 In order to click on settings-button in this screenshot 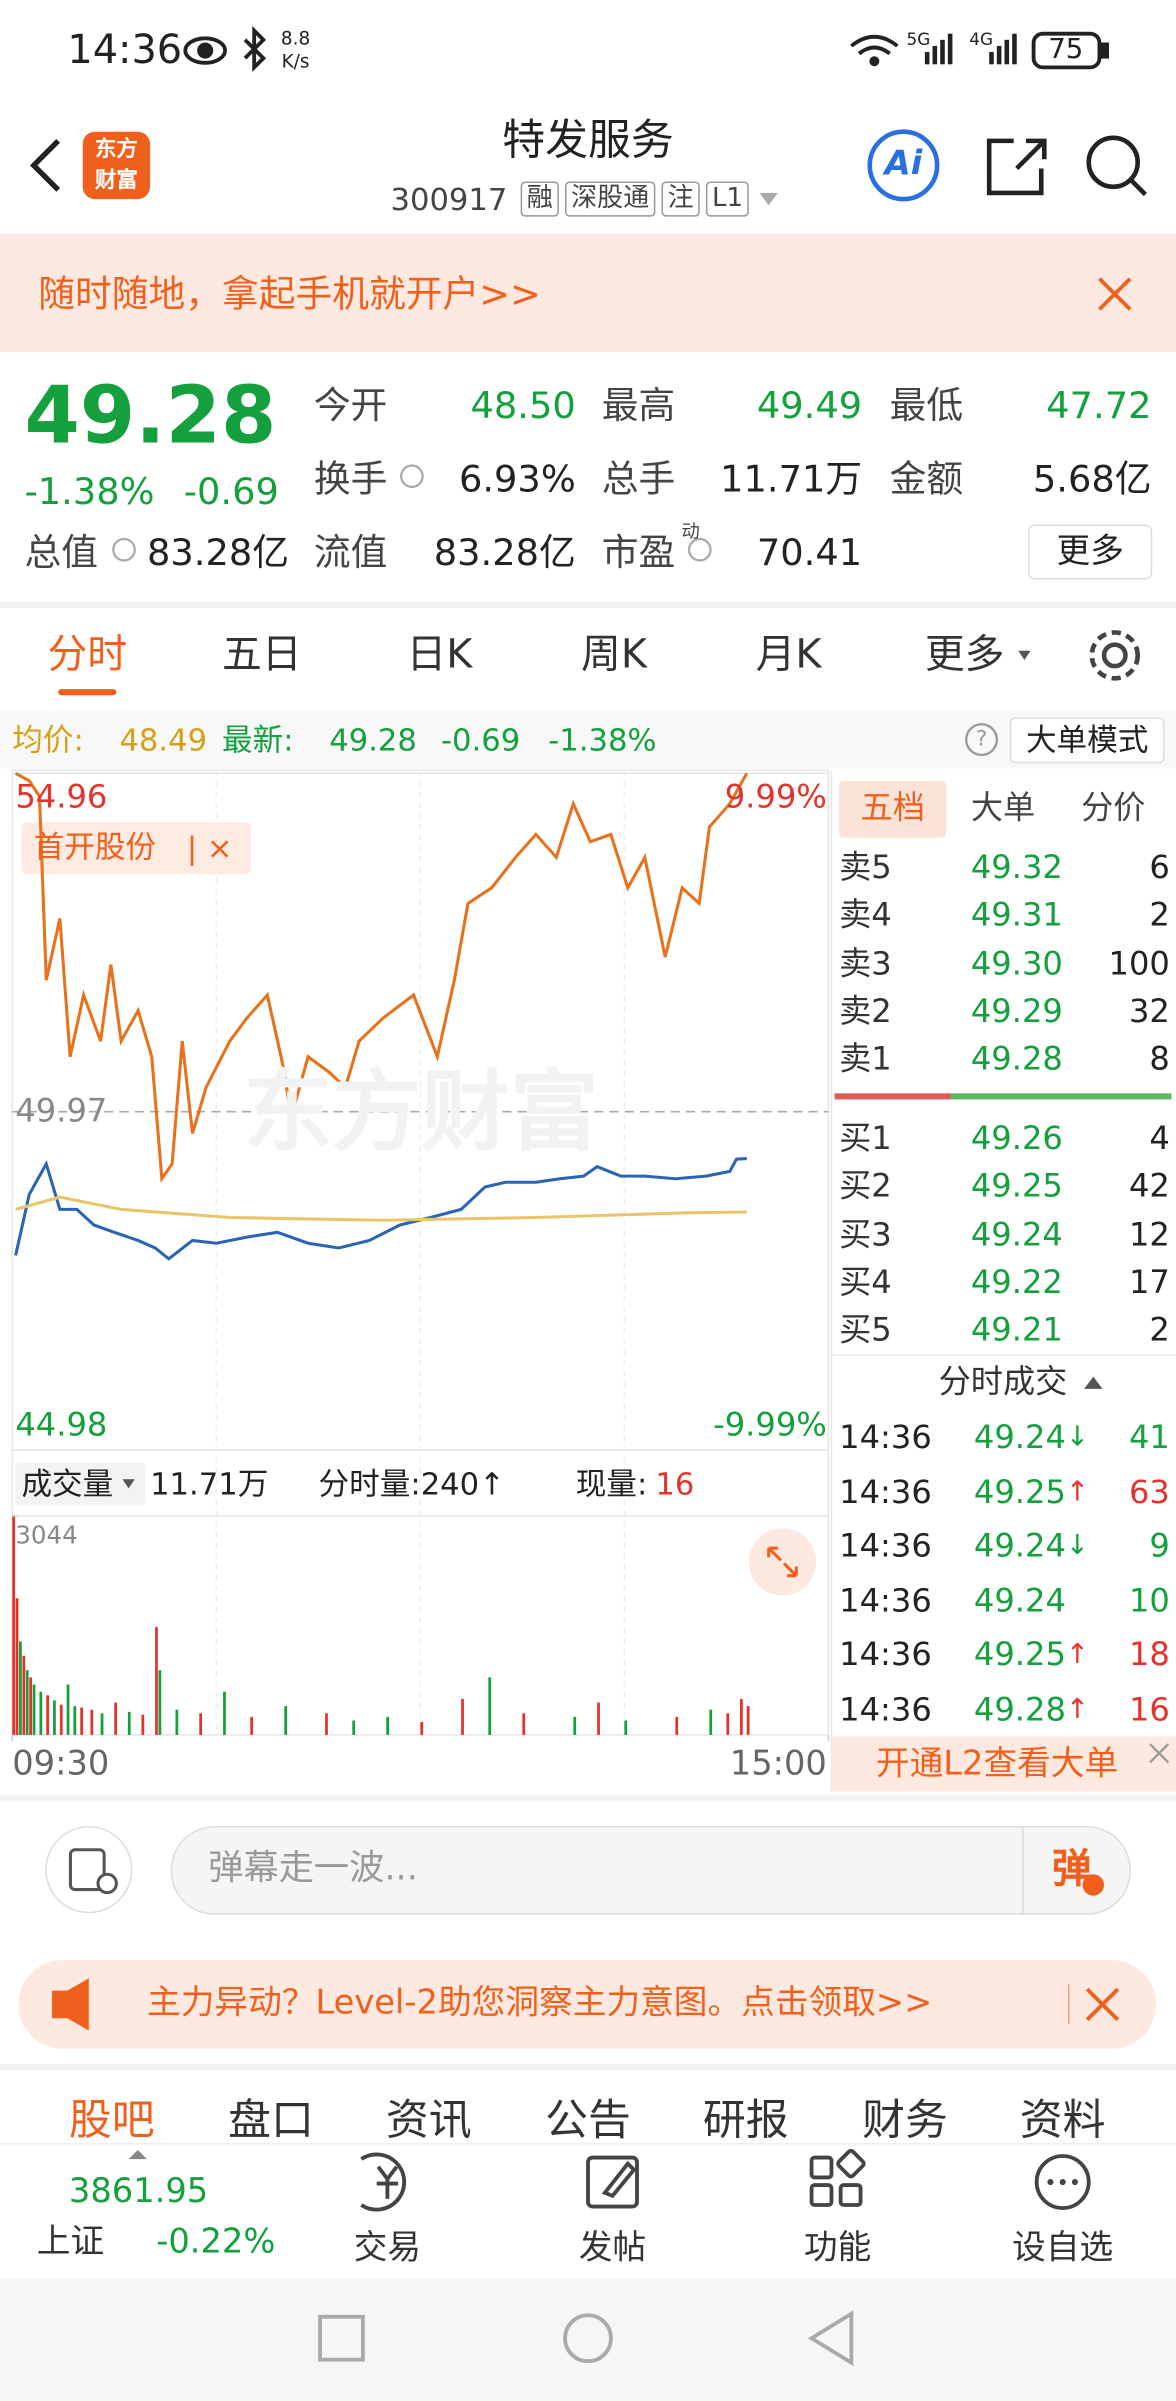, I will do `click(1115, 655)`.